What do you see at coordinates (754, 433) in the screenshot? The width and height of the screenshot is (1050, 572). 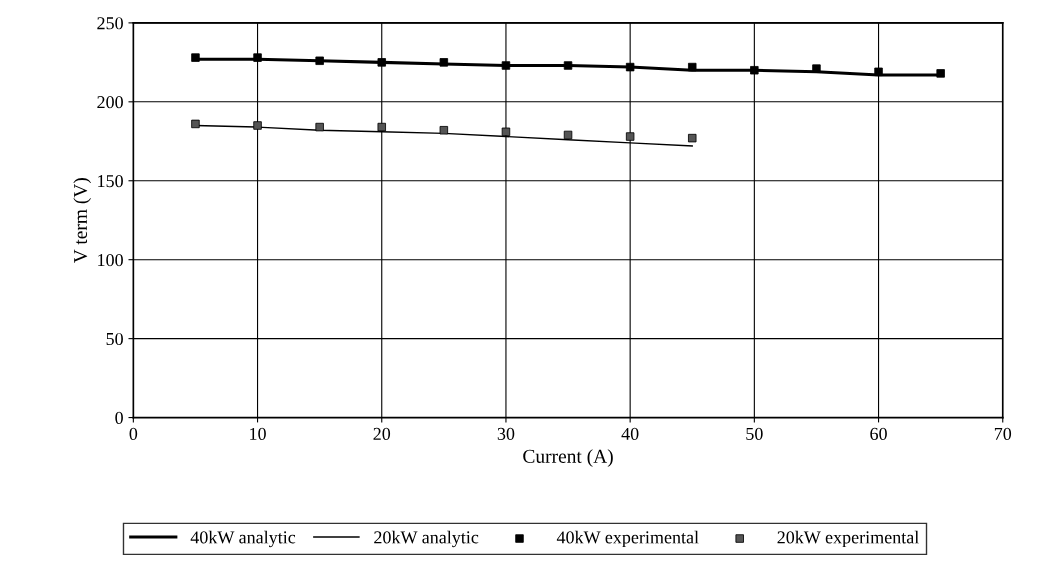 I see `x-tick-label: 50` at bounding box center [754, 433].